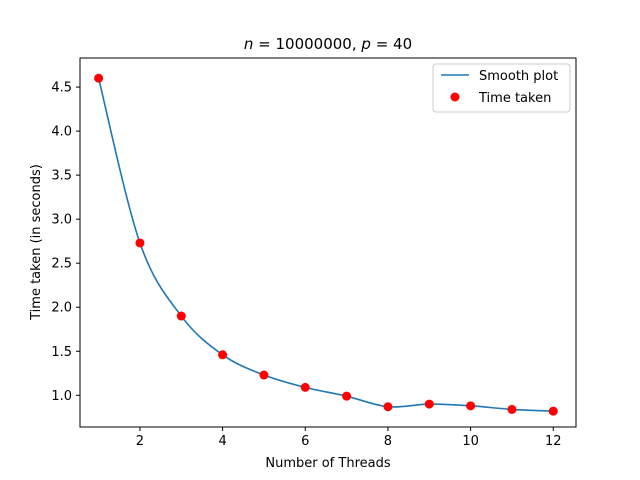 Image resolution: width=640 pixels, height=480 pixels. What do you see at coordinates (61, 264) in the screenshot?
I see `y-tick-label: 2.5` at bounding box center [61, 264].